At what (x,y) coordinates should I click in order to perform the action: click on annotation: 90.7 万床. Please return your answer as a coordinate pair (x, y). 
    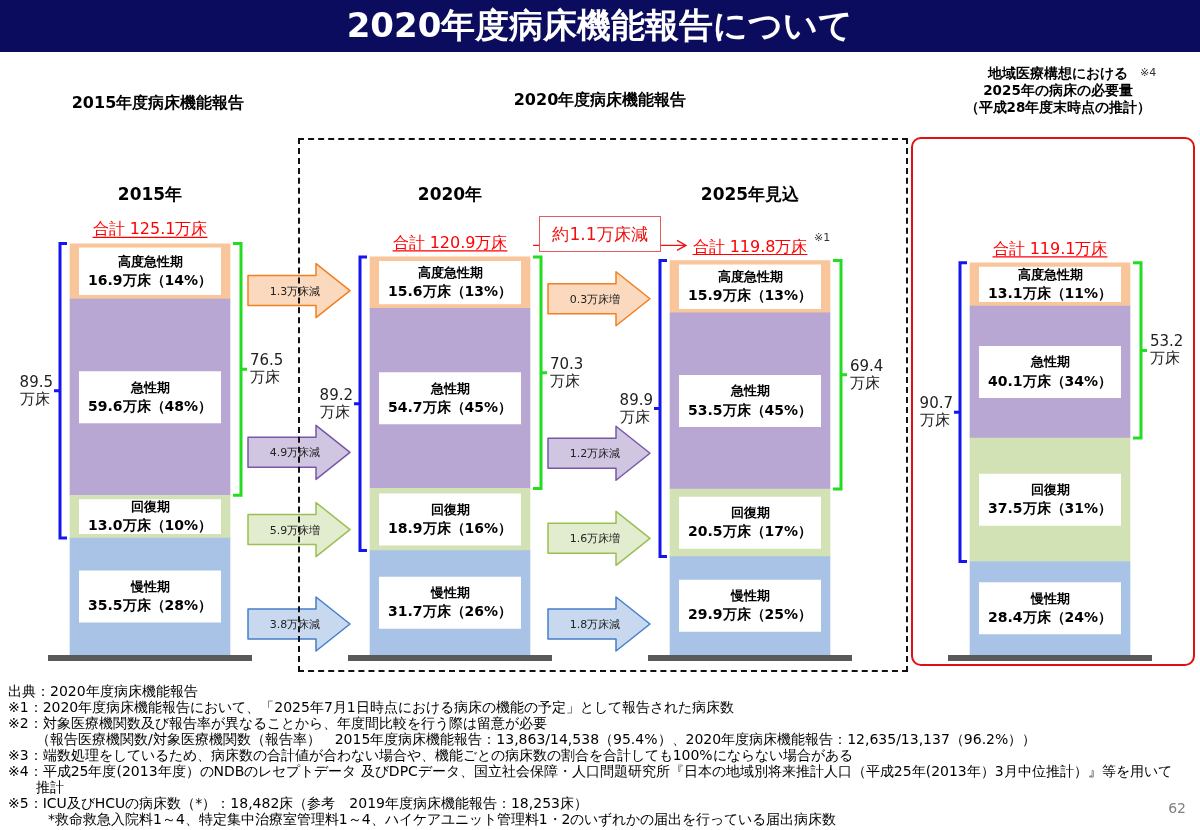
    Looking at the image, I should click on (936, 412).